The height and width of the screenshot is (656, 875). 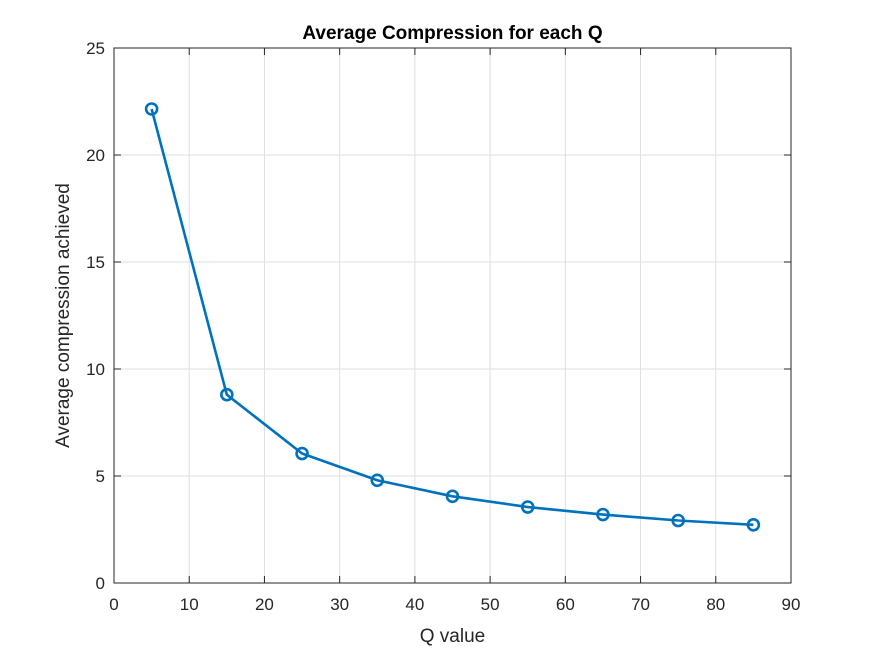 What do you see at coordinates (414, 604) in the screenshot?
I see `x-tick-label: 40` at bounding box center [414, 604].